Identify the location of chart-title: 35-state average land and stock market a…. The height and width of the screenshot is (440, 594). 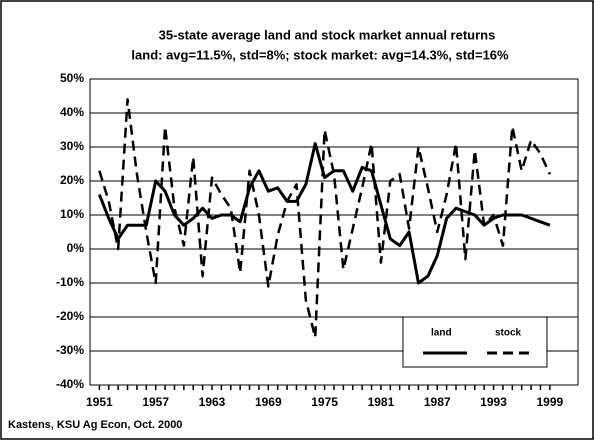
(327, 34).